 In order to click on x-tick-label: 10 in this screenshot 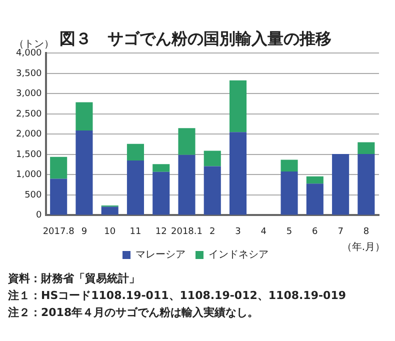, I will do `click(110, 231)`.